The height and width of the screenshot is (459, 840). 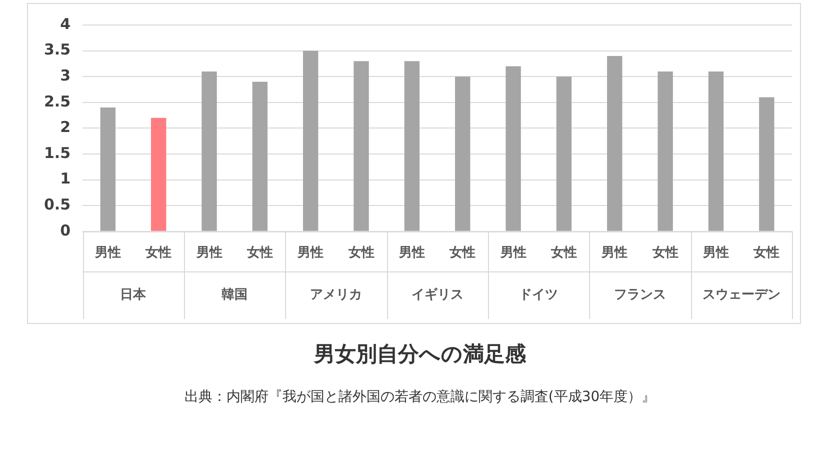 What do you see at coordinates (65, 23) in the screenshot?
I see `y-tick-label: 4` at bounding box center [65, 23].